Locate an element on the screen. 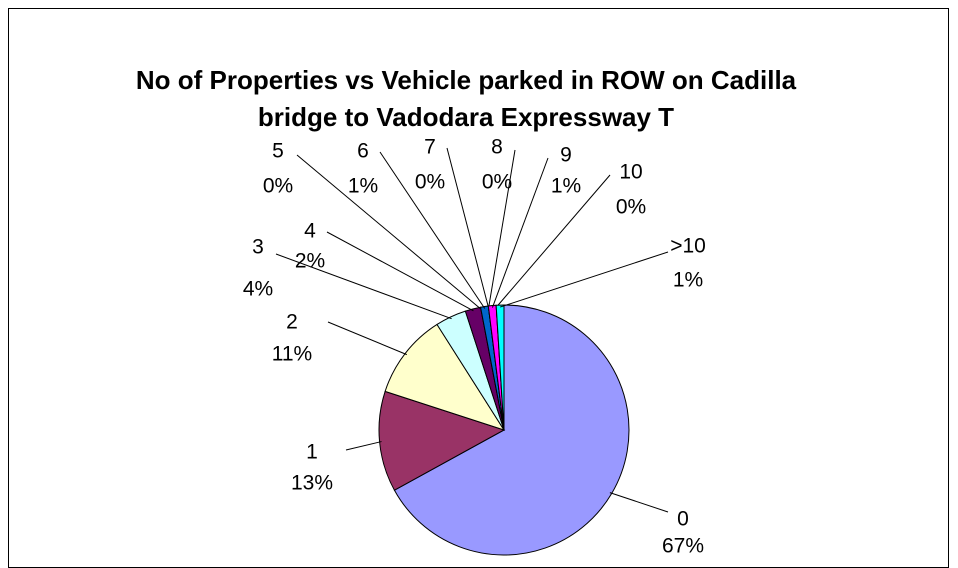 This screenshot has width=958, height=568. slice-category-label: 1 is located at coordinates (312, 452).